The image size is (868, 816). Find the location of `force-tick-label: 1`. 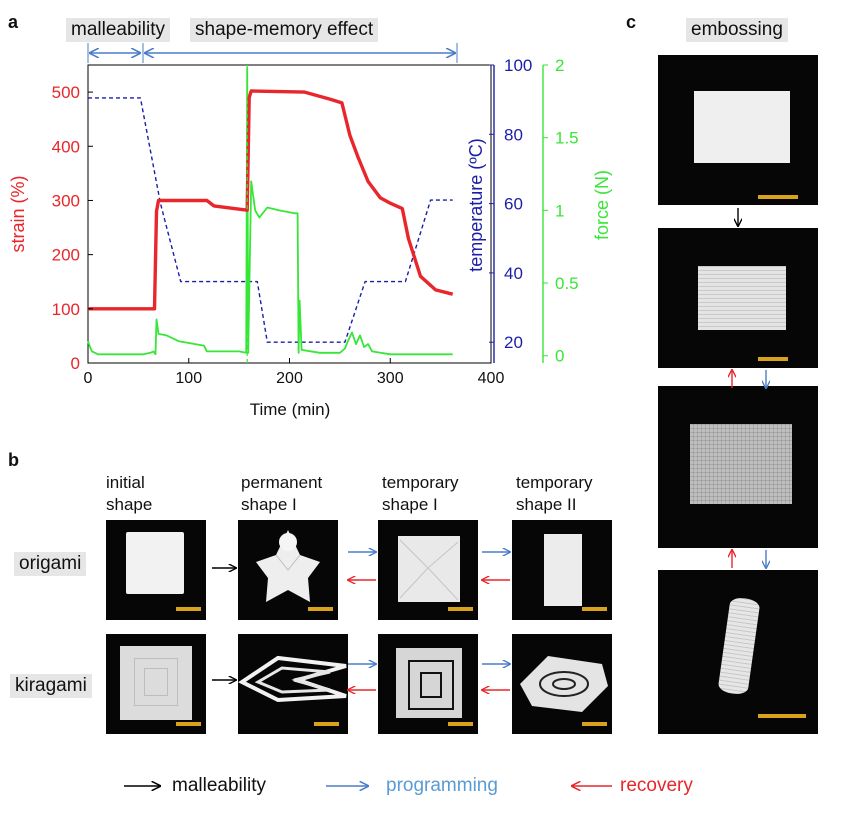

force-tick-label: 1 is located at coordinates (559, 210).